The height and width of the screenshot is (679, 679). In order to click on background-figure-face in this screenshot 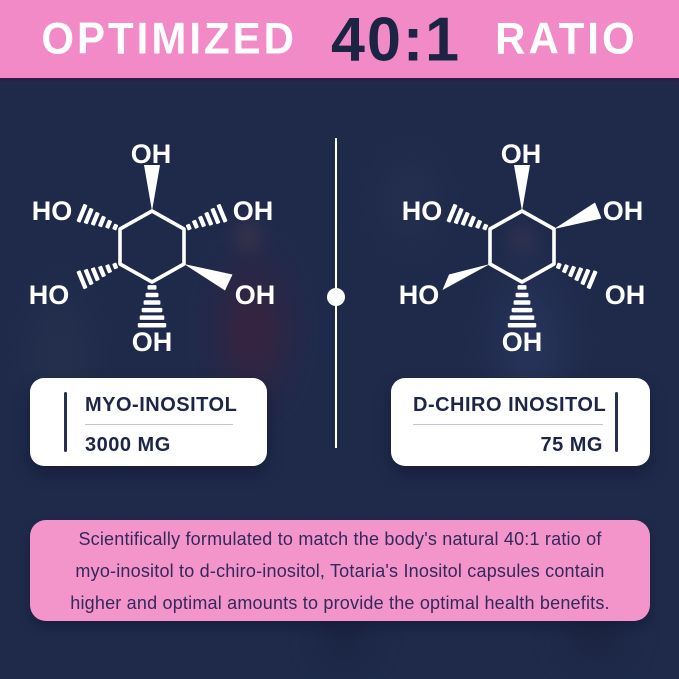, I will do `click(248, 236)`.